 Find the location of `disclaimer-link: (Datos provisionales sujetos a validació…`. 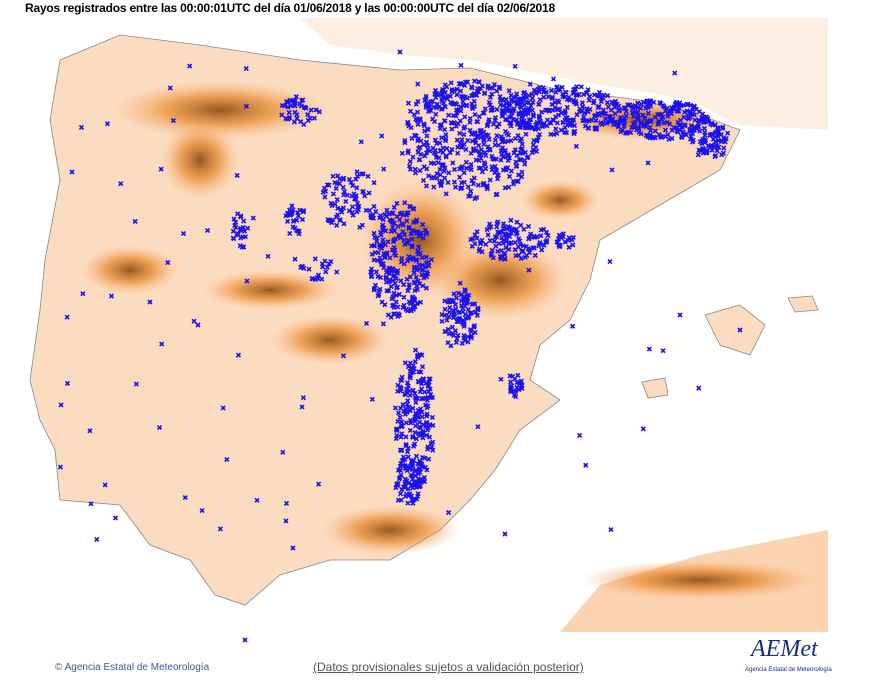

disclaimer-link: (Datos provisionales sujetos a validació… is located at coordinates (448, 667).